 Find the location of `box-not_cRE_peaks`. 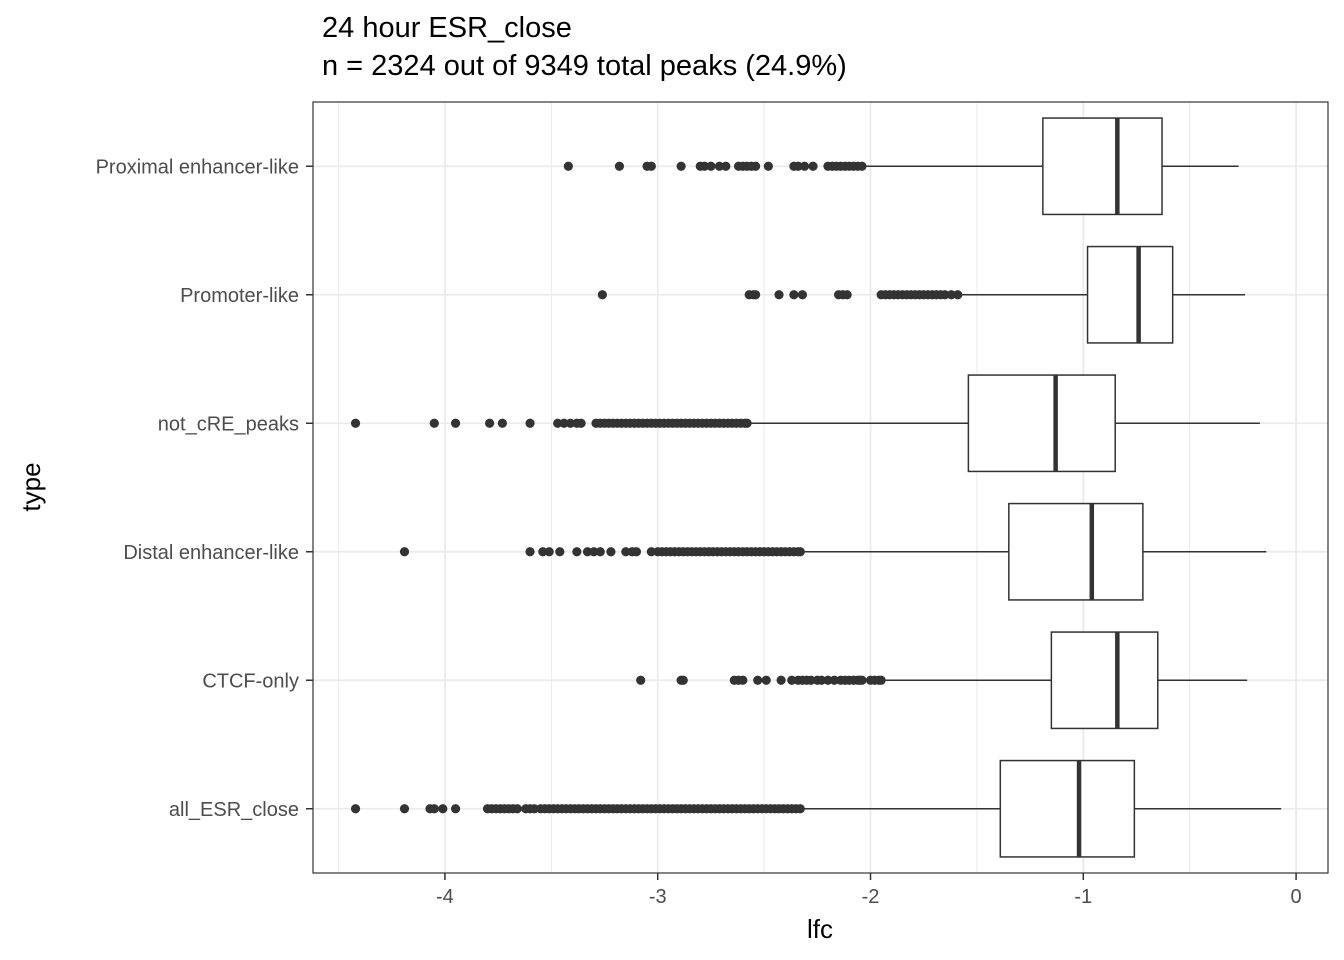

box-not_cRE_peaks is located at coordinates (805, 423).